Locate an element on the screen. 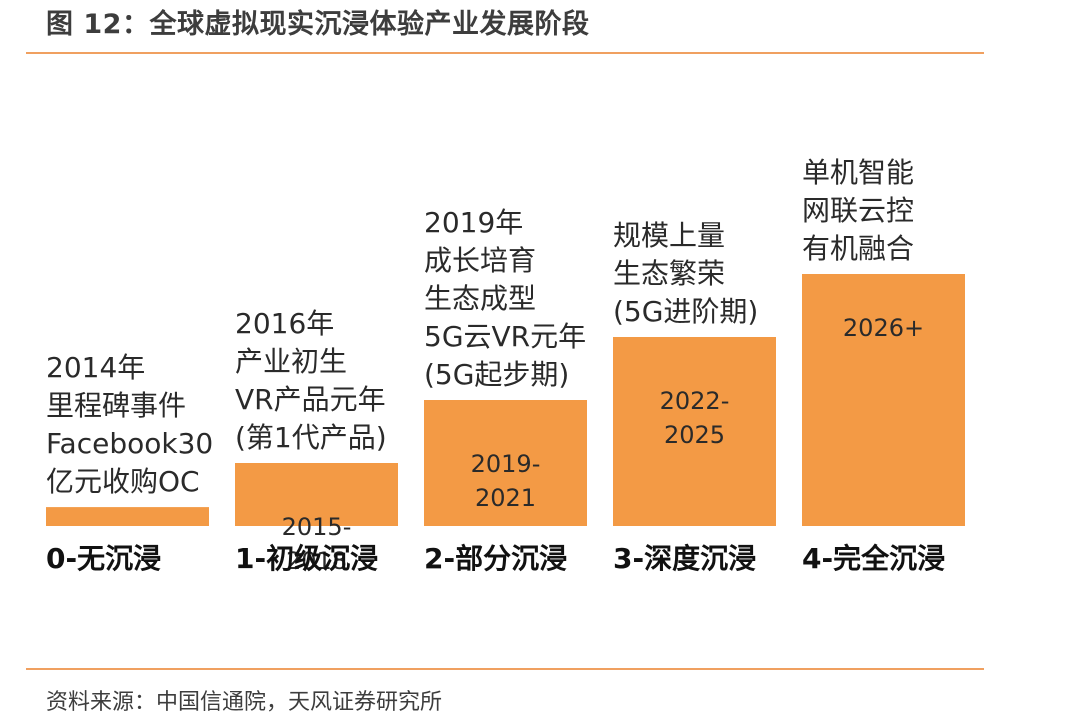  category-label-4: 4-完全沉浸 is located at coordinates (873, 558).